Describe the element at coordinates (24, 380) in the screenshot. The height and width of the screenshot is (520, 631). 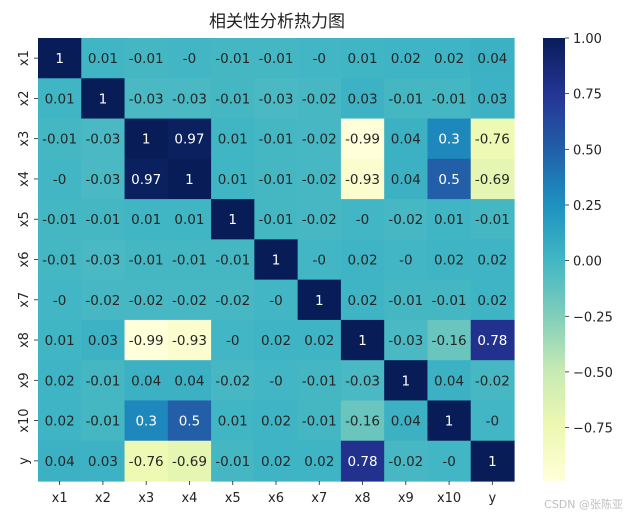
I see `row-tick-label: x9` at that location.